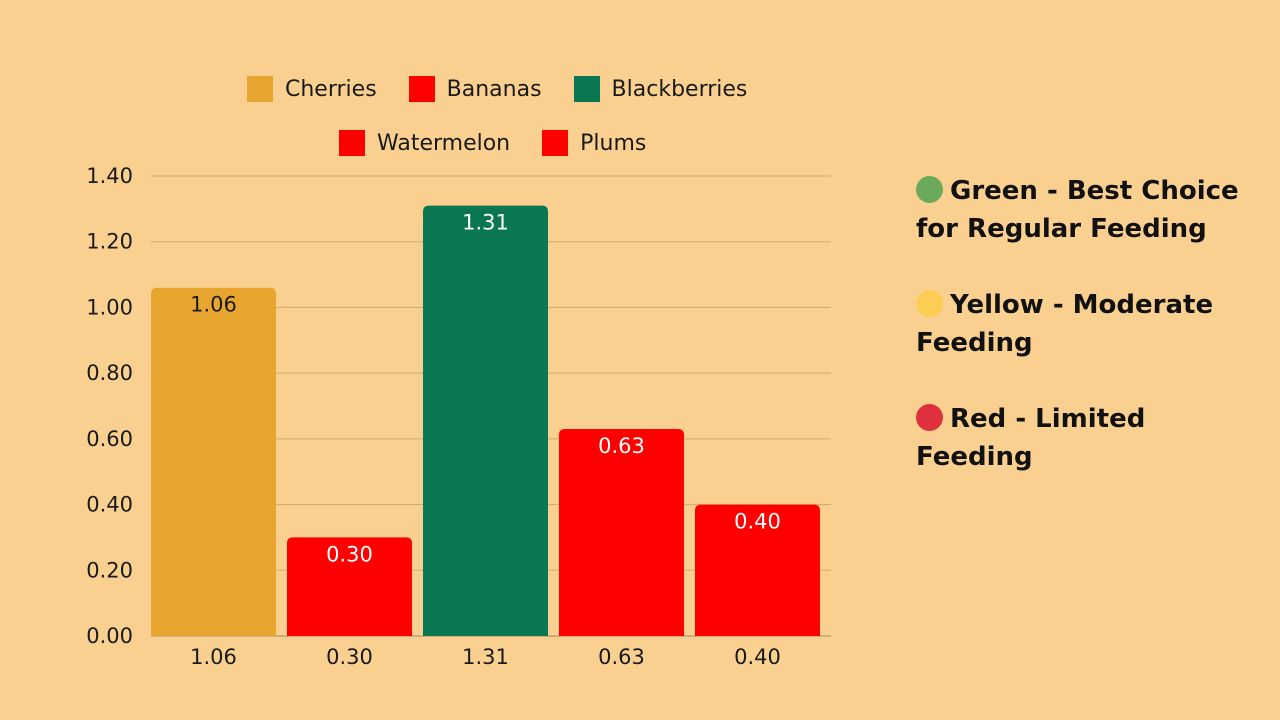 This screenshot has height=720, width=1280. I want to click on y-tick-label: 0.00, so click(109, 636).